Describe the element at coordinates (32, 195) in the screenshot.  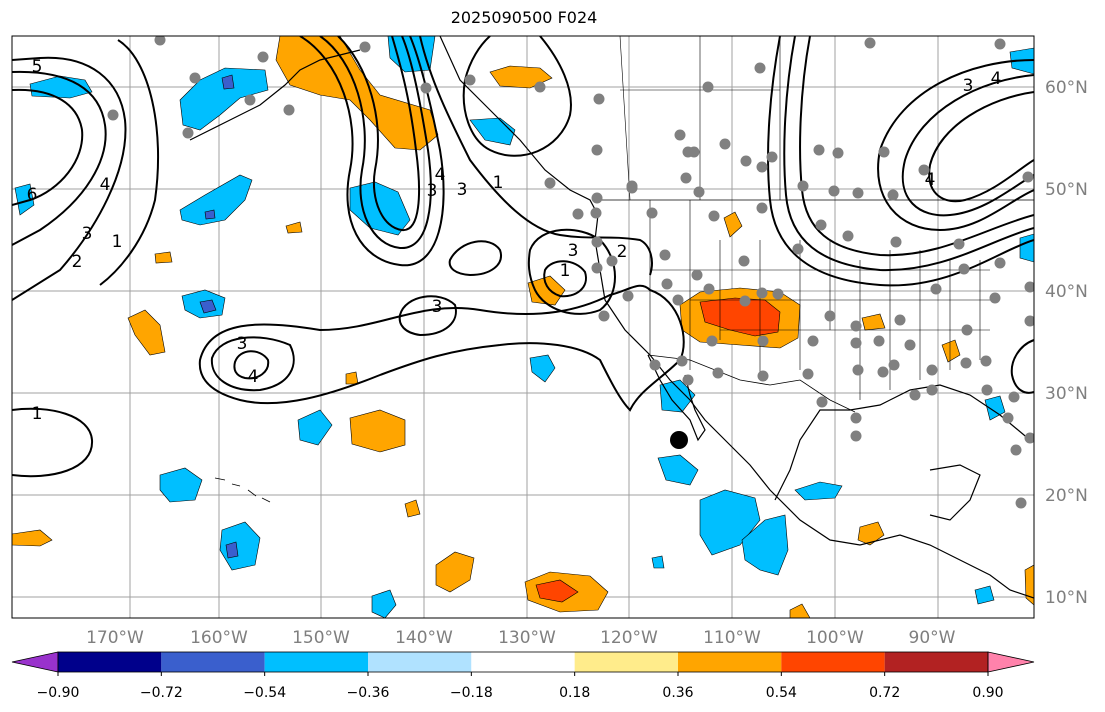
I see `contour-label: 6` at that location.